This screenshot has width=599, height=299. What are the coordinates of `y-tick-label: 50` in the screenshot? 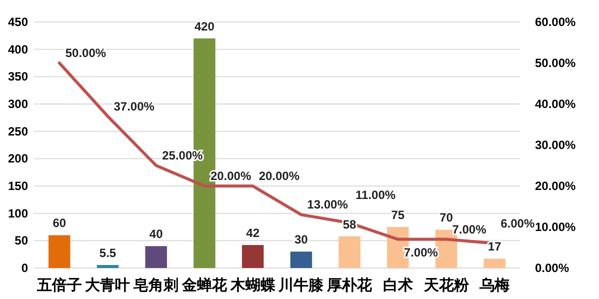 It's located at (21, 241).